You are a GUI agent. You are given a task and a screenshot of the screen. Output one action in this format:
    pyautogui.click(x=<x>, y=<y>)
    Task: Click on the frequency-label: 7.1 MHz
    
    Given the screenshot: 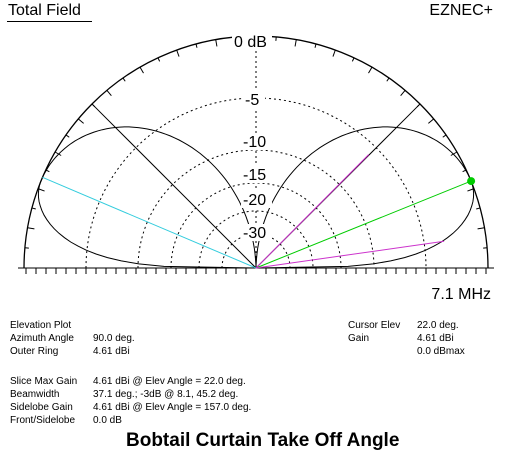 What is the action you would take?
    pyautogui.click(x=461, y=294)
    